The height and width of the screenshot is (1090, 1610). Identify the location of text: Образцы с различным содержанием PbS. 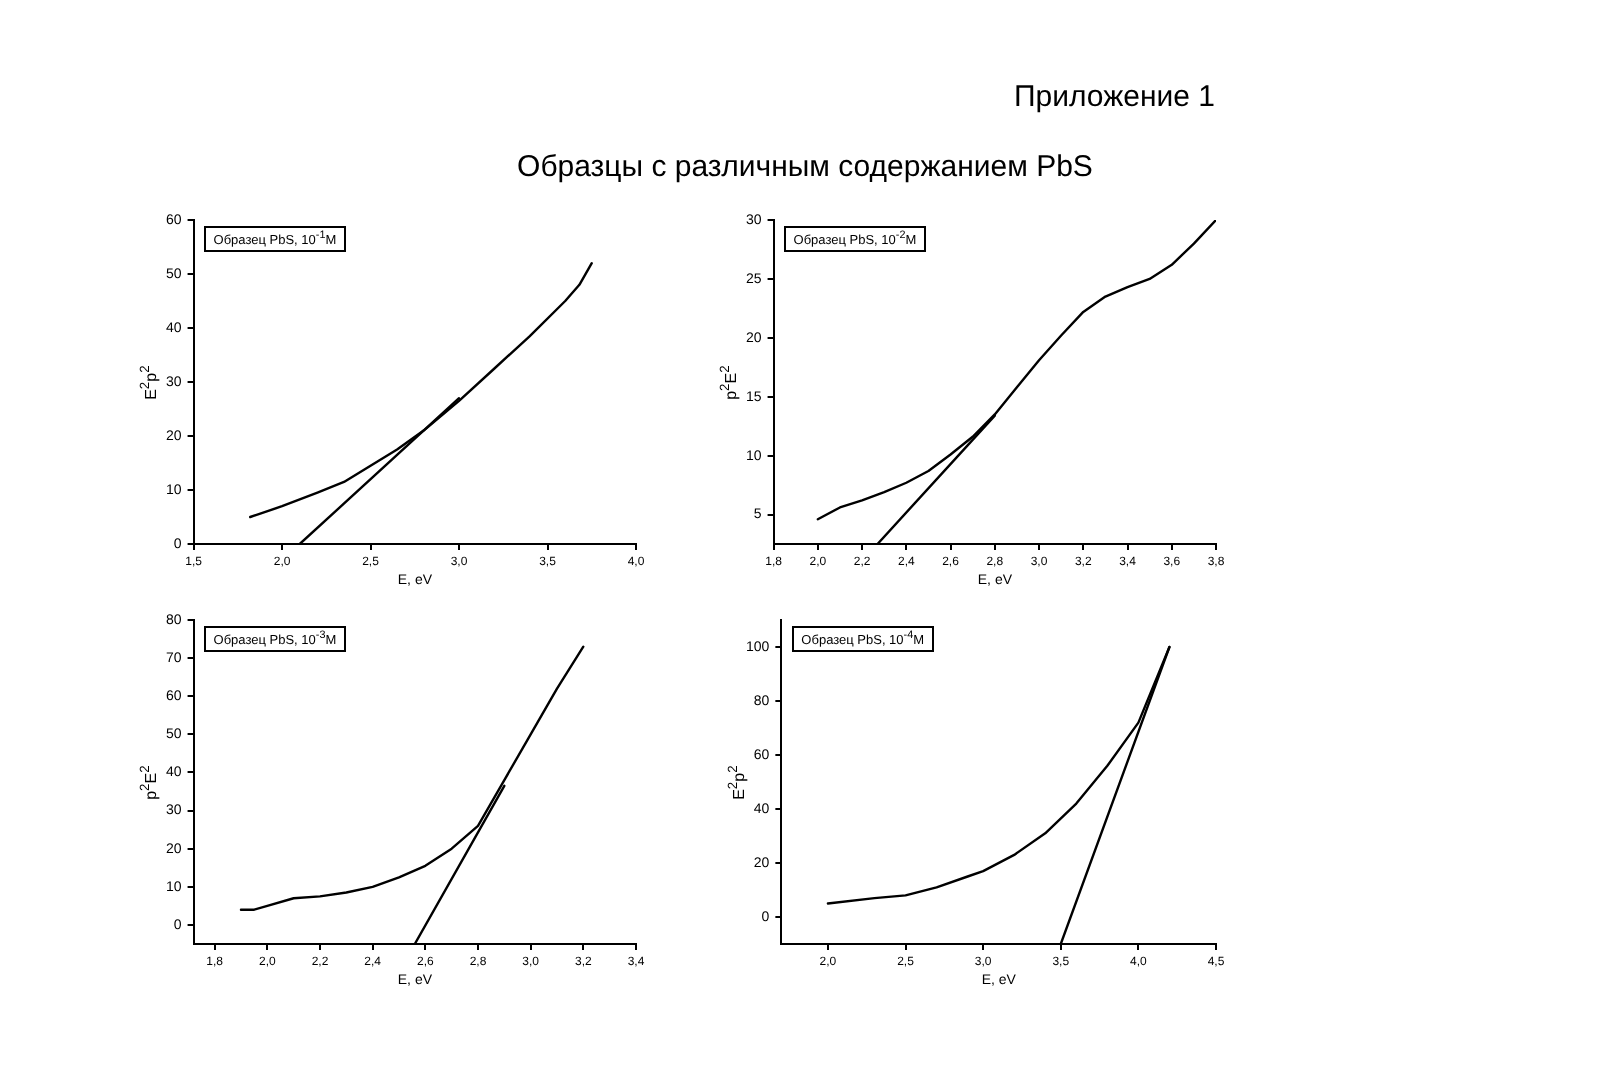
(805, 167).